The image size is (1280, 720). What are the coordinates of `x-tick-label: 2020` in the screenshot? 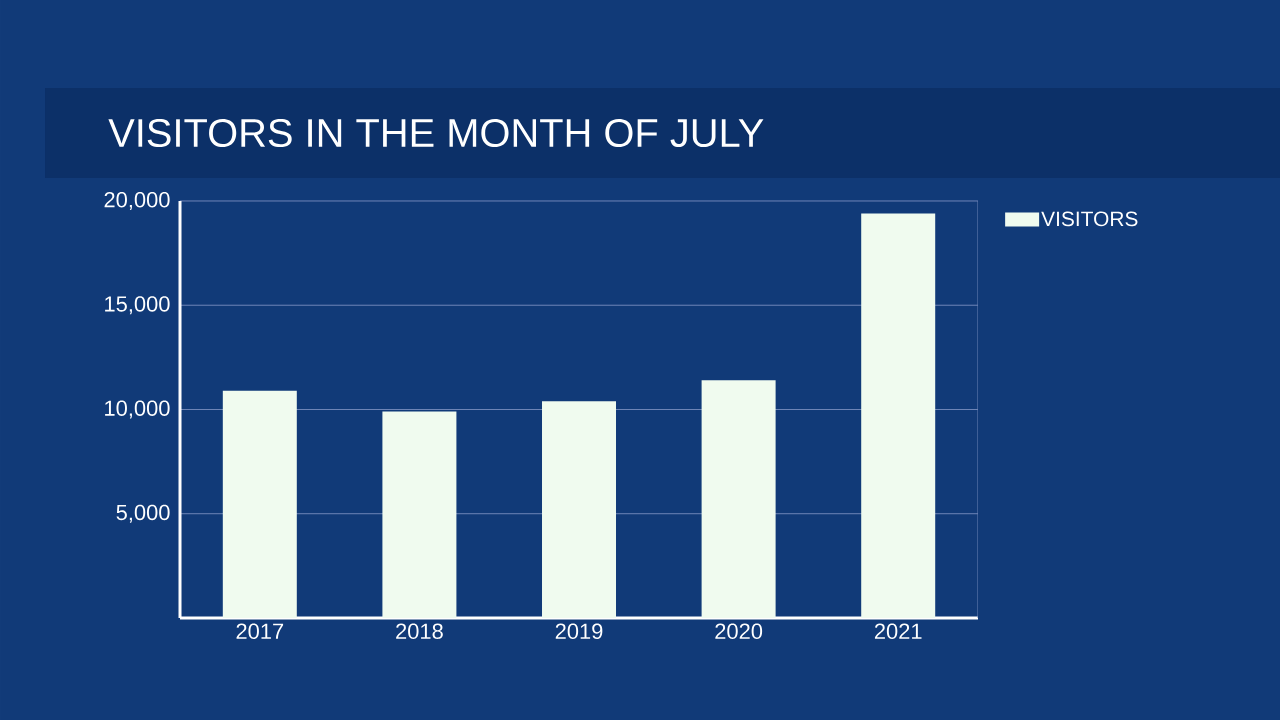 It's located at (739, 631).